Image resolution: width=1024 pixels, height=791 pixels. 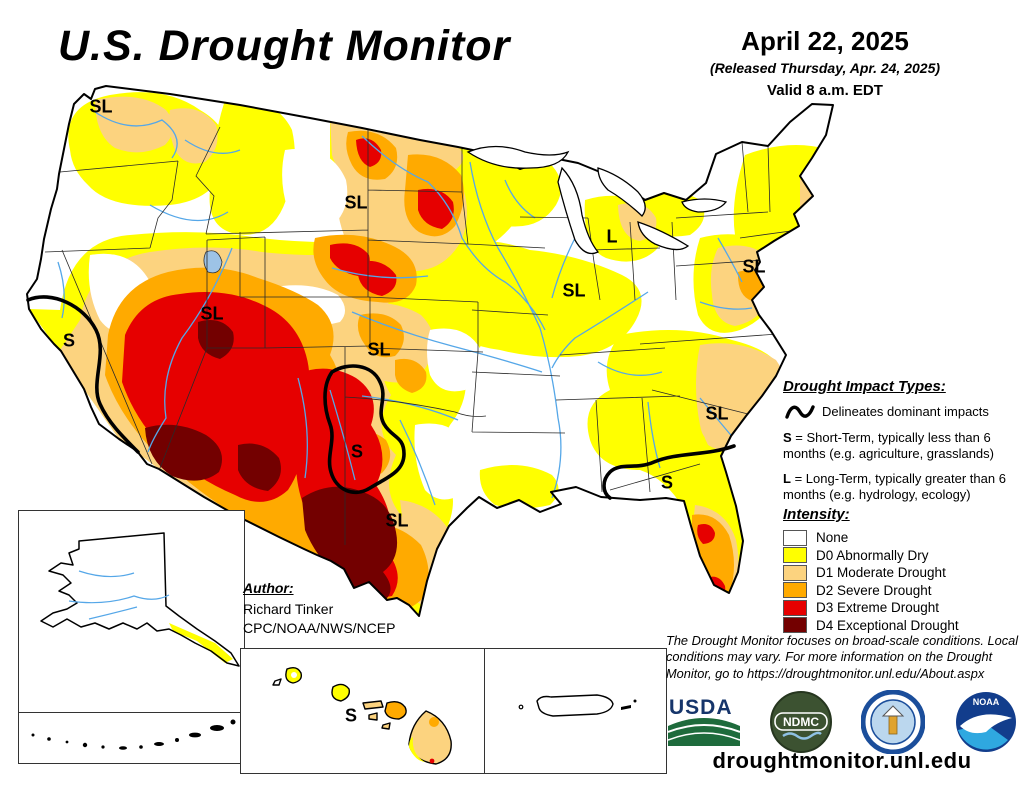 What do you see at coordinates (294, 675) in the screenshot?
I see `kauai-center` at bounding box center [294, 675].